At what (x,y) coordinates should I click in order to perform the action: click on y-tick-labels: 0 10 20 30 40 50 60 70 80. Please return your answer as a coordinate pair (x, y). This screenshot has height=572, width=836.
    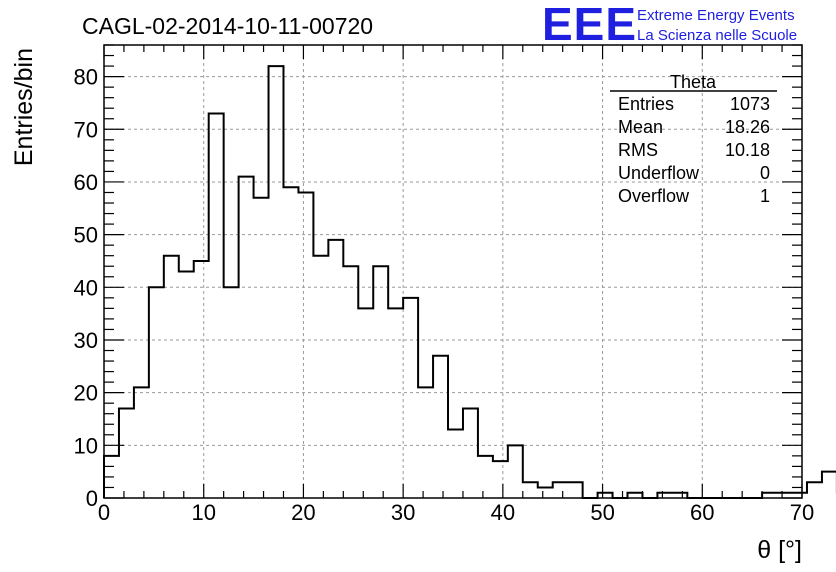
    Looking at the image, I should click on (86, 288).